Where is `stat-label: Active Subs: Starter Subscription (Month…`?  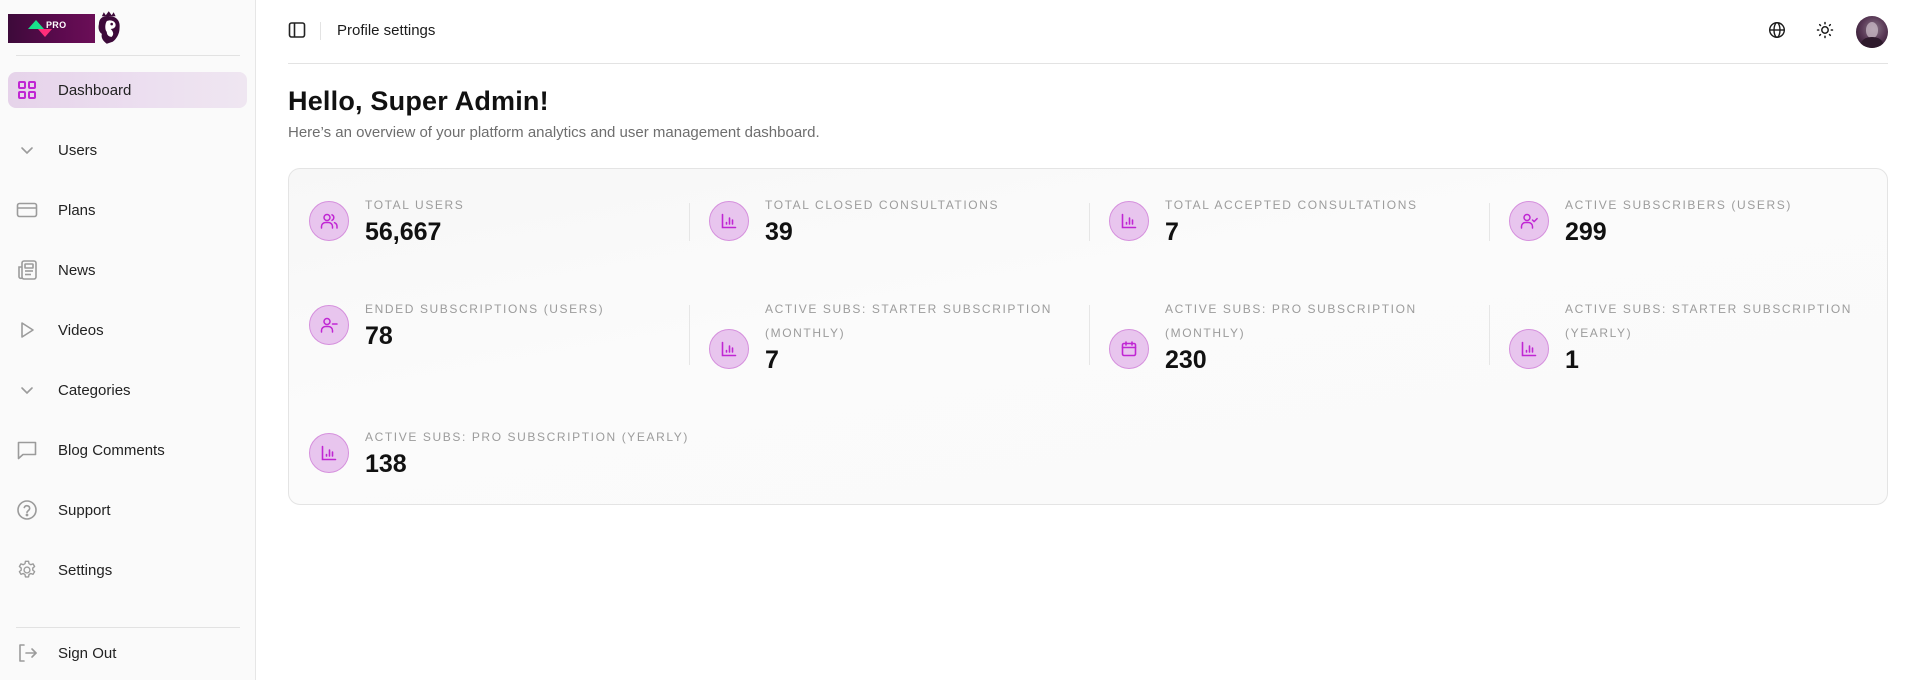
stat-label: Active Subs: Starter Subscription (Month… is located at coordinates (909, 321).